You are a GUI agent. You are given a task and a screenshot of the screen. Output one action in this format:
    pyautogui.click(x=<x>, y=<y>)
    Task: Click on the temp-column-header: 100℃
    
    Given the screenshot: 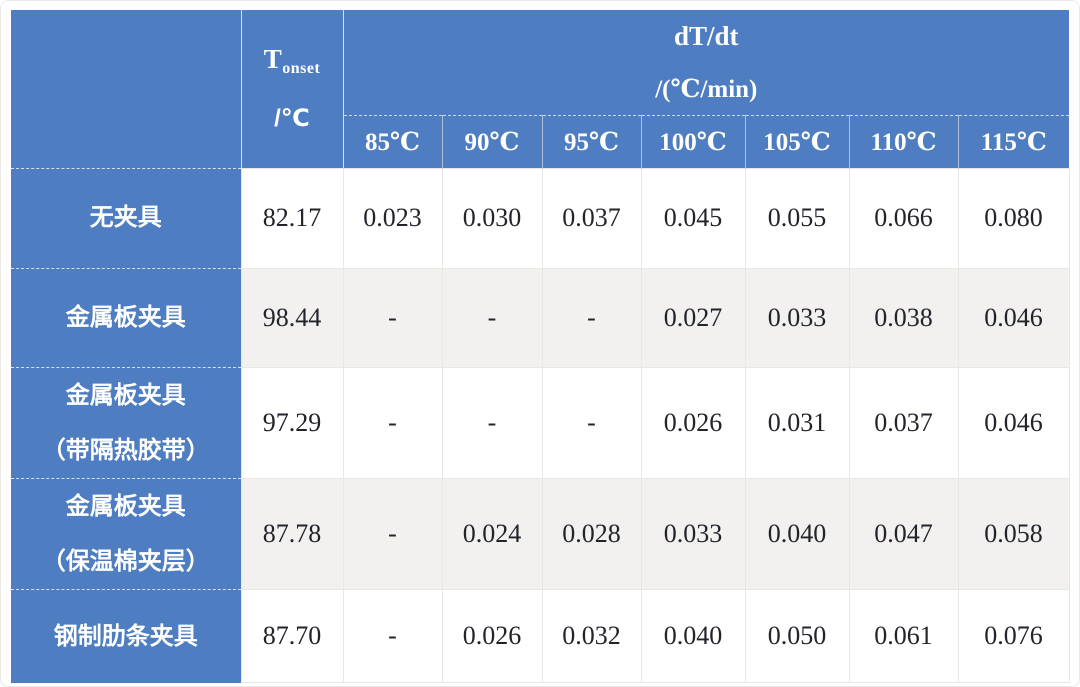 What is the action you would take?
    pyautogui.click(x=693, y=141)
    